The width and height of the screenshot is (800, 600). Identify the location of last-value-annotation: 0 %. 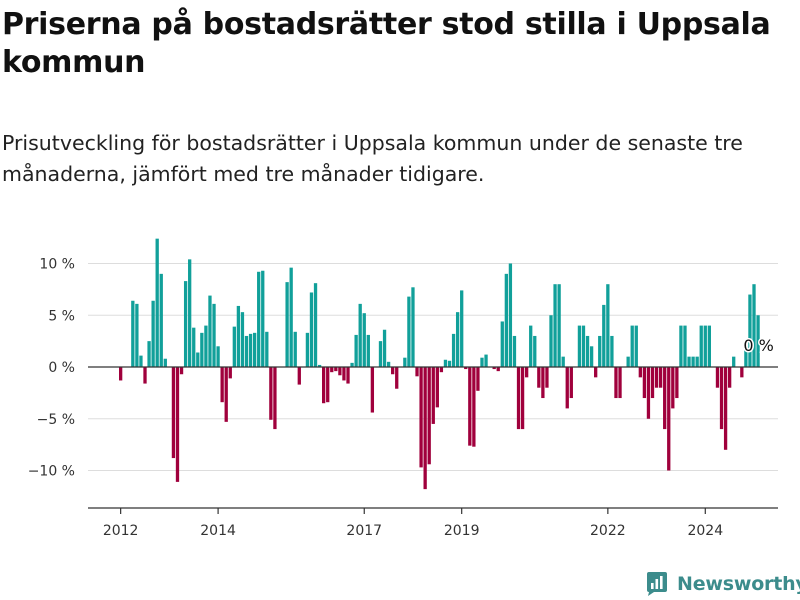
(758, 345).